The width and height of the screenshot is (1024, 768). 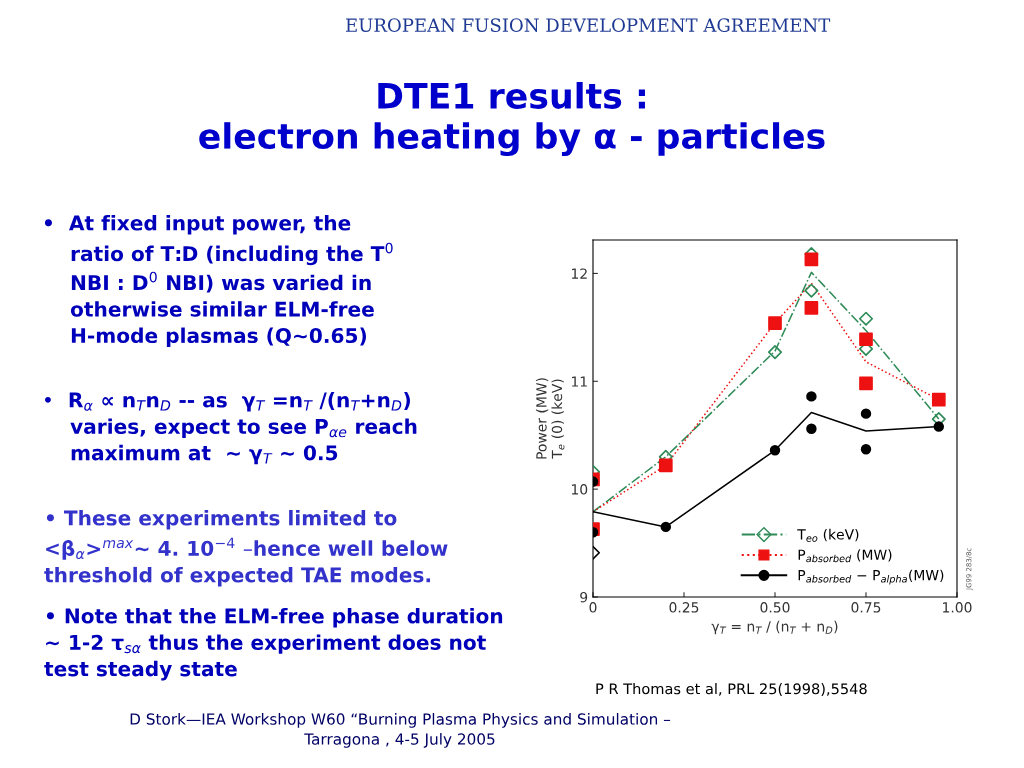 I want to click on text: • These experiments limited to <β$_{α}$>$^{max}$~ 4. 10$^{−4}$ –hence well below threshold of expected TAE modes., so click(x=246, y=548).